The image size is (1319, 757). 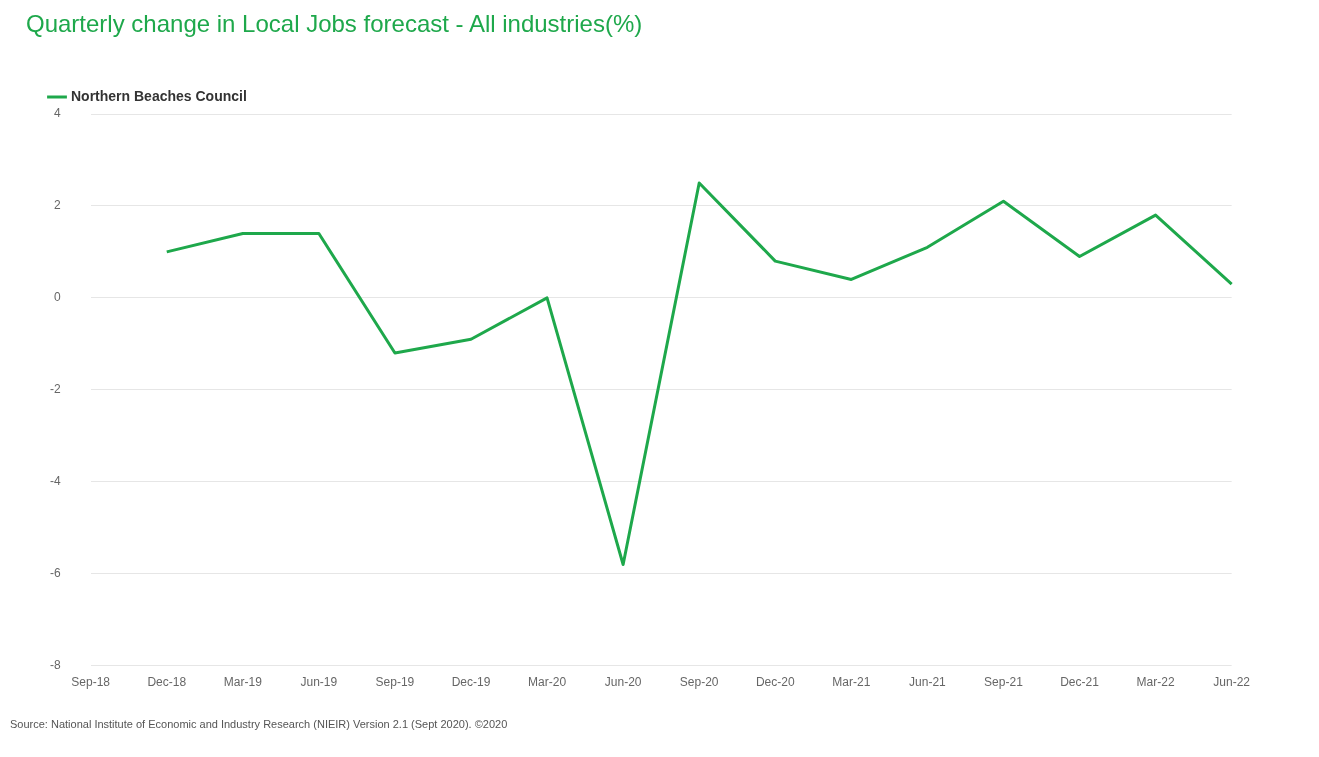 What do you see at coordinates (55, 572) in the screenshot?
I see `y-tick-label: -6` at bounding box center [55, 572].